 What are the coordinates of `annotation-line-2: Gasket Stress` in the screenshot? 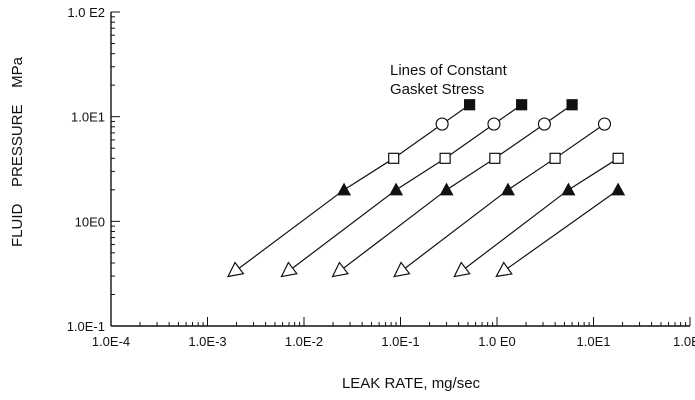 It's located at (437, 89).